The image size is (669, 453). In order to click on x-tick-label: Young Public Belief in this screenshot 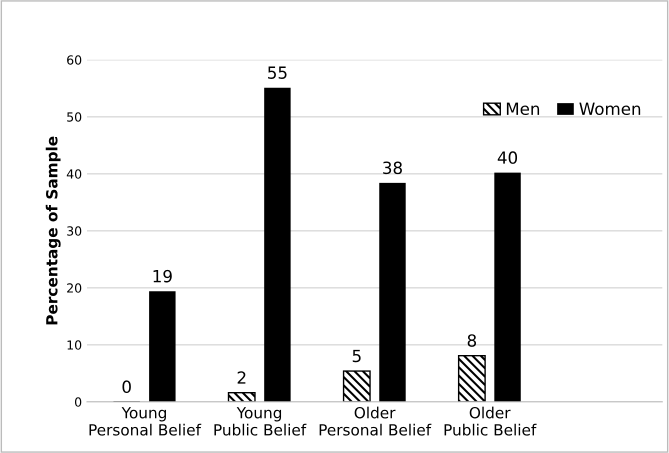, I will do `click(260, 421)`.